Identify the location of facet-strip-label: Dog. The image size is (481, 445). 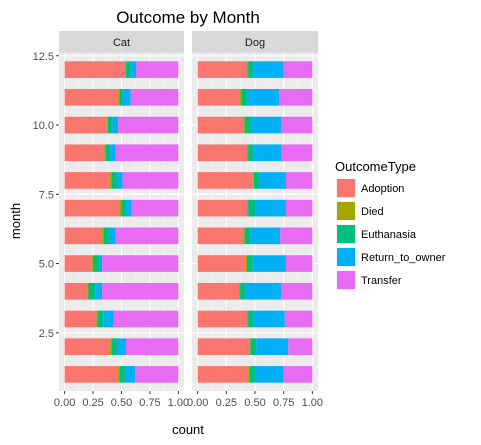
(255, 43).